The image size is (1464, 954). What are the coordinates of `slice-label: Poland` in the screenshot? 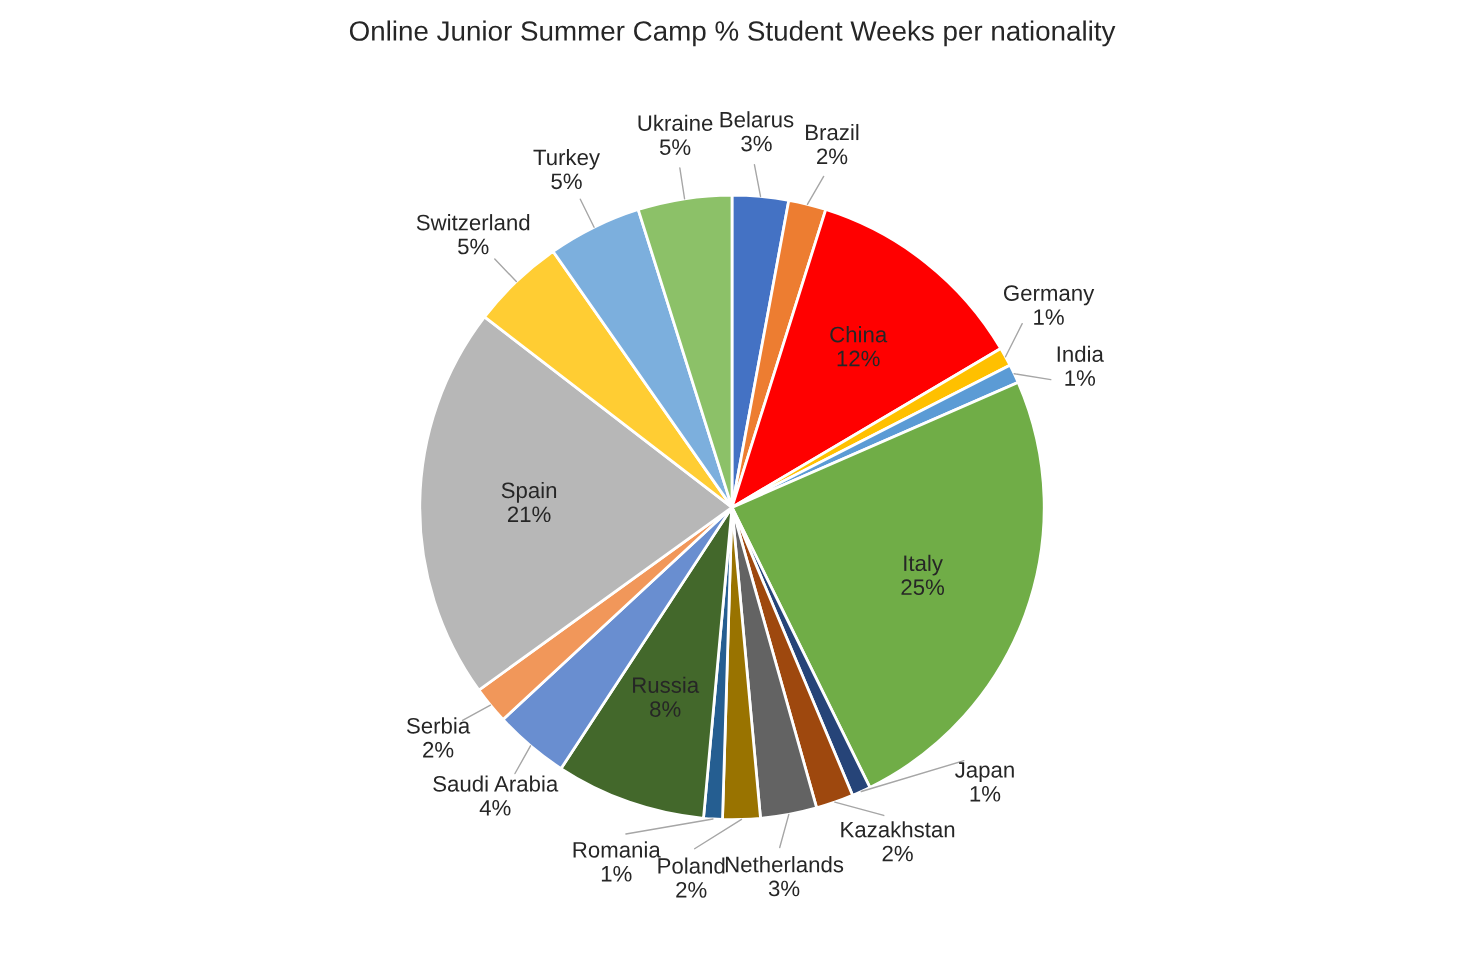 It's located at (691, 865).